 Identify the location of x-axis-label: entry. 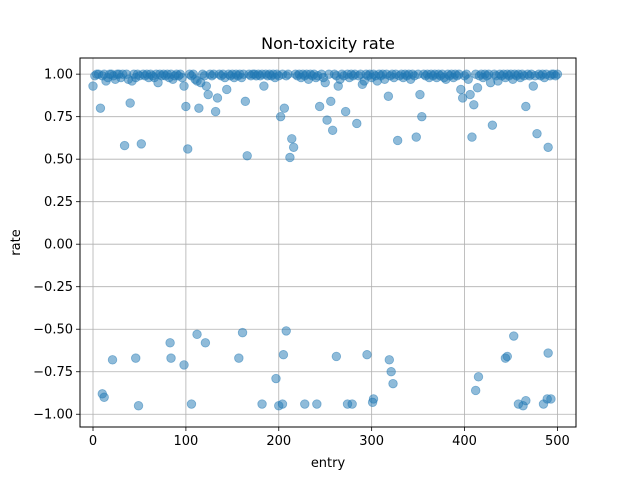
(328, 463).